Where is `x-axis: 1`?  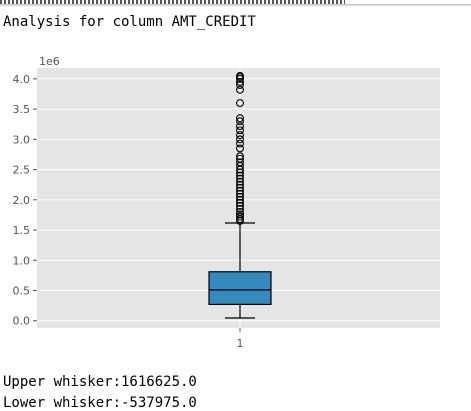
x-axis: 1 is located at coordinates (240, 339).